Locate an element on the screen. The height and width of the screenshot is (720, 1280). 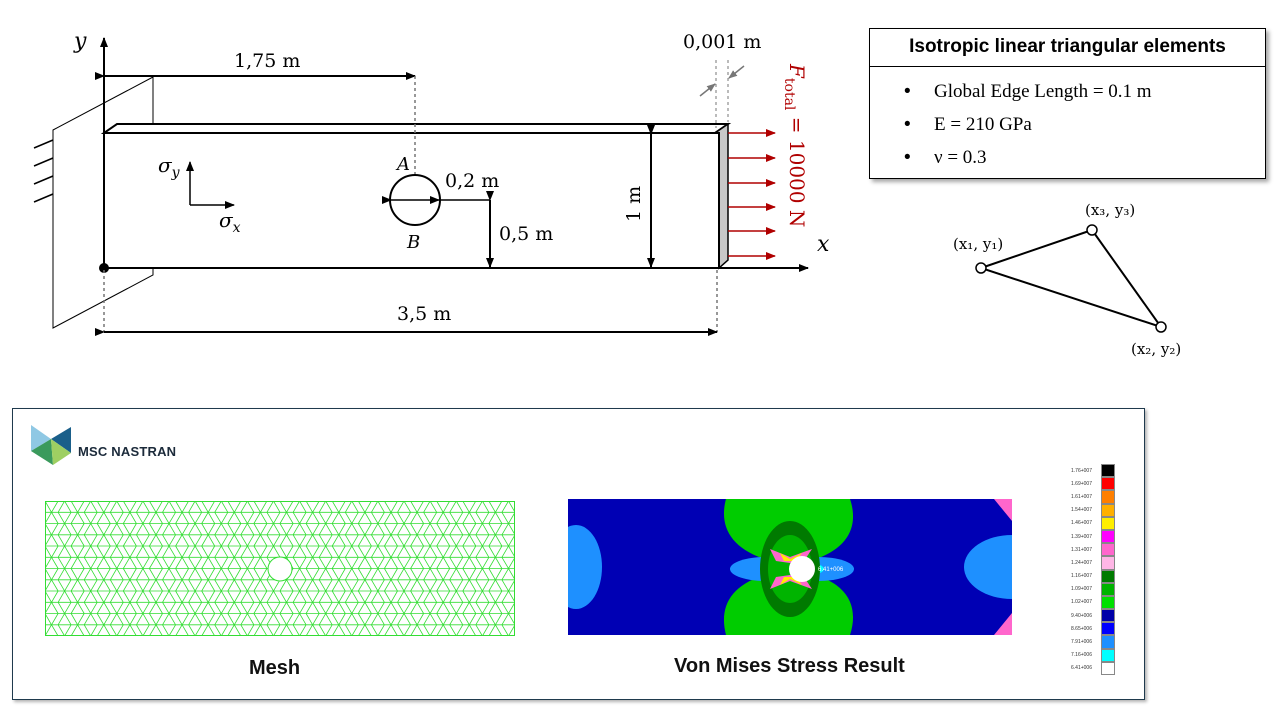
legend-label: 1.69+007 is located at coordinates (1081, 483).